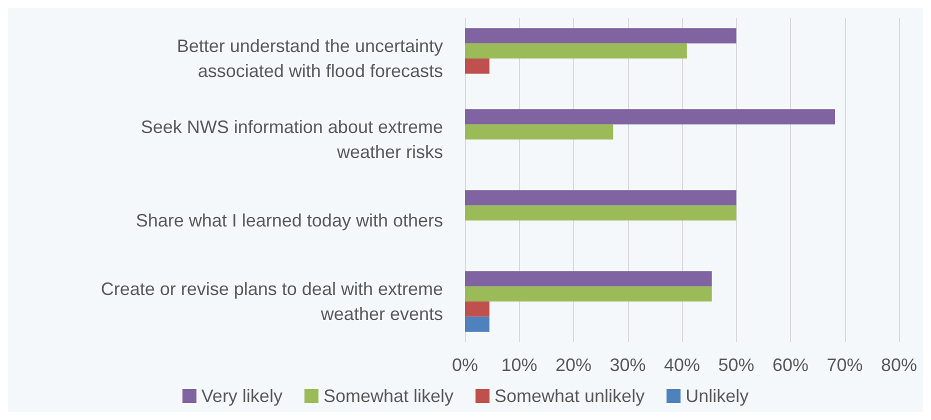 This screenshot has height=420, width=931. Describe the element at coordinates (682, 365) in the screenshot. I see `x-tick-label: 40%` at that location.